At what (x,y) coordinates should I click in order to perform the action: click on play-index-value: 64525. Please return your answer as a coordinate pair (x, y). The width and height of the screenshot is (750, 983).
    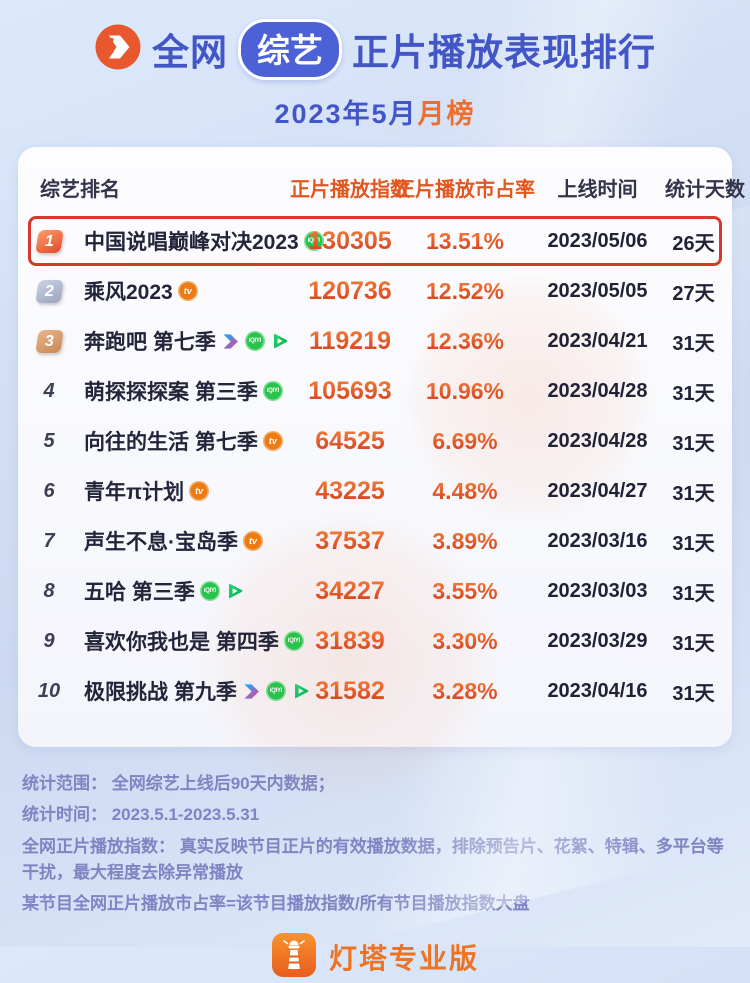
    Looking at the image, I should click on (350, 440).